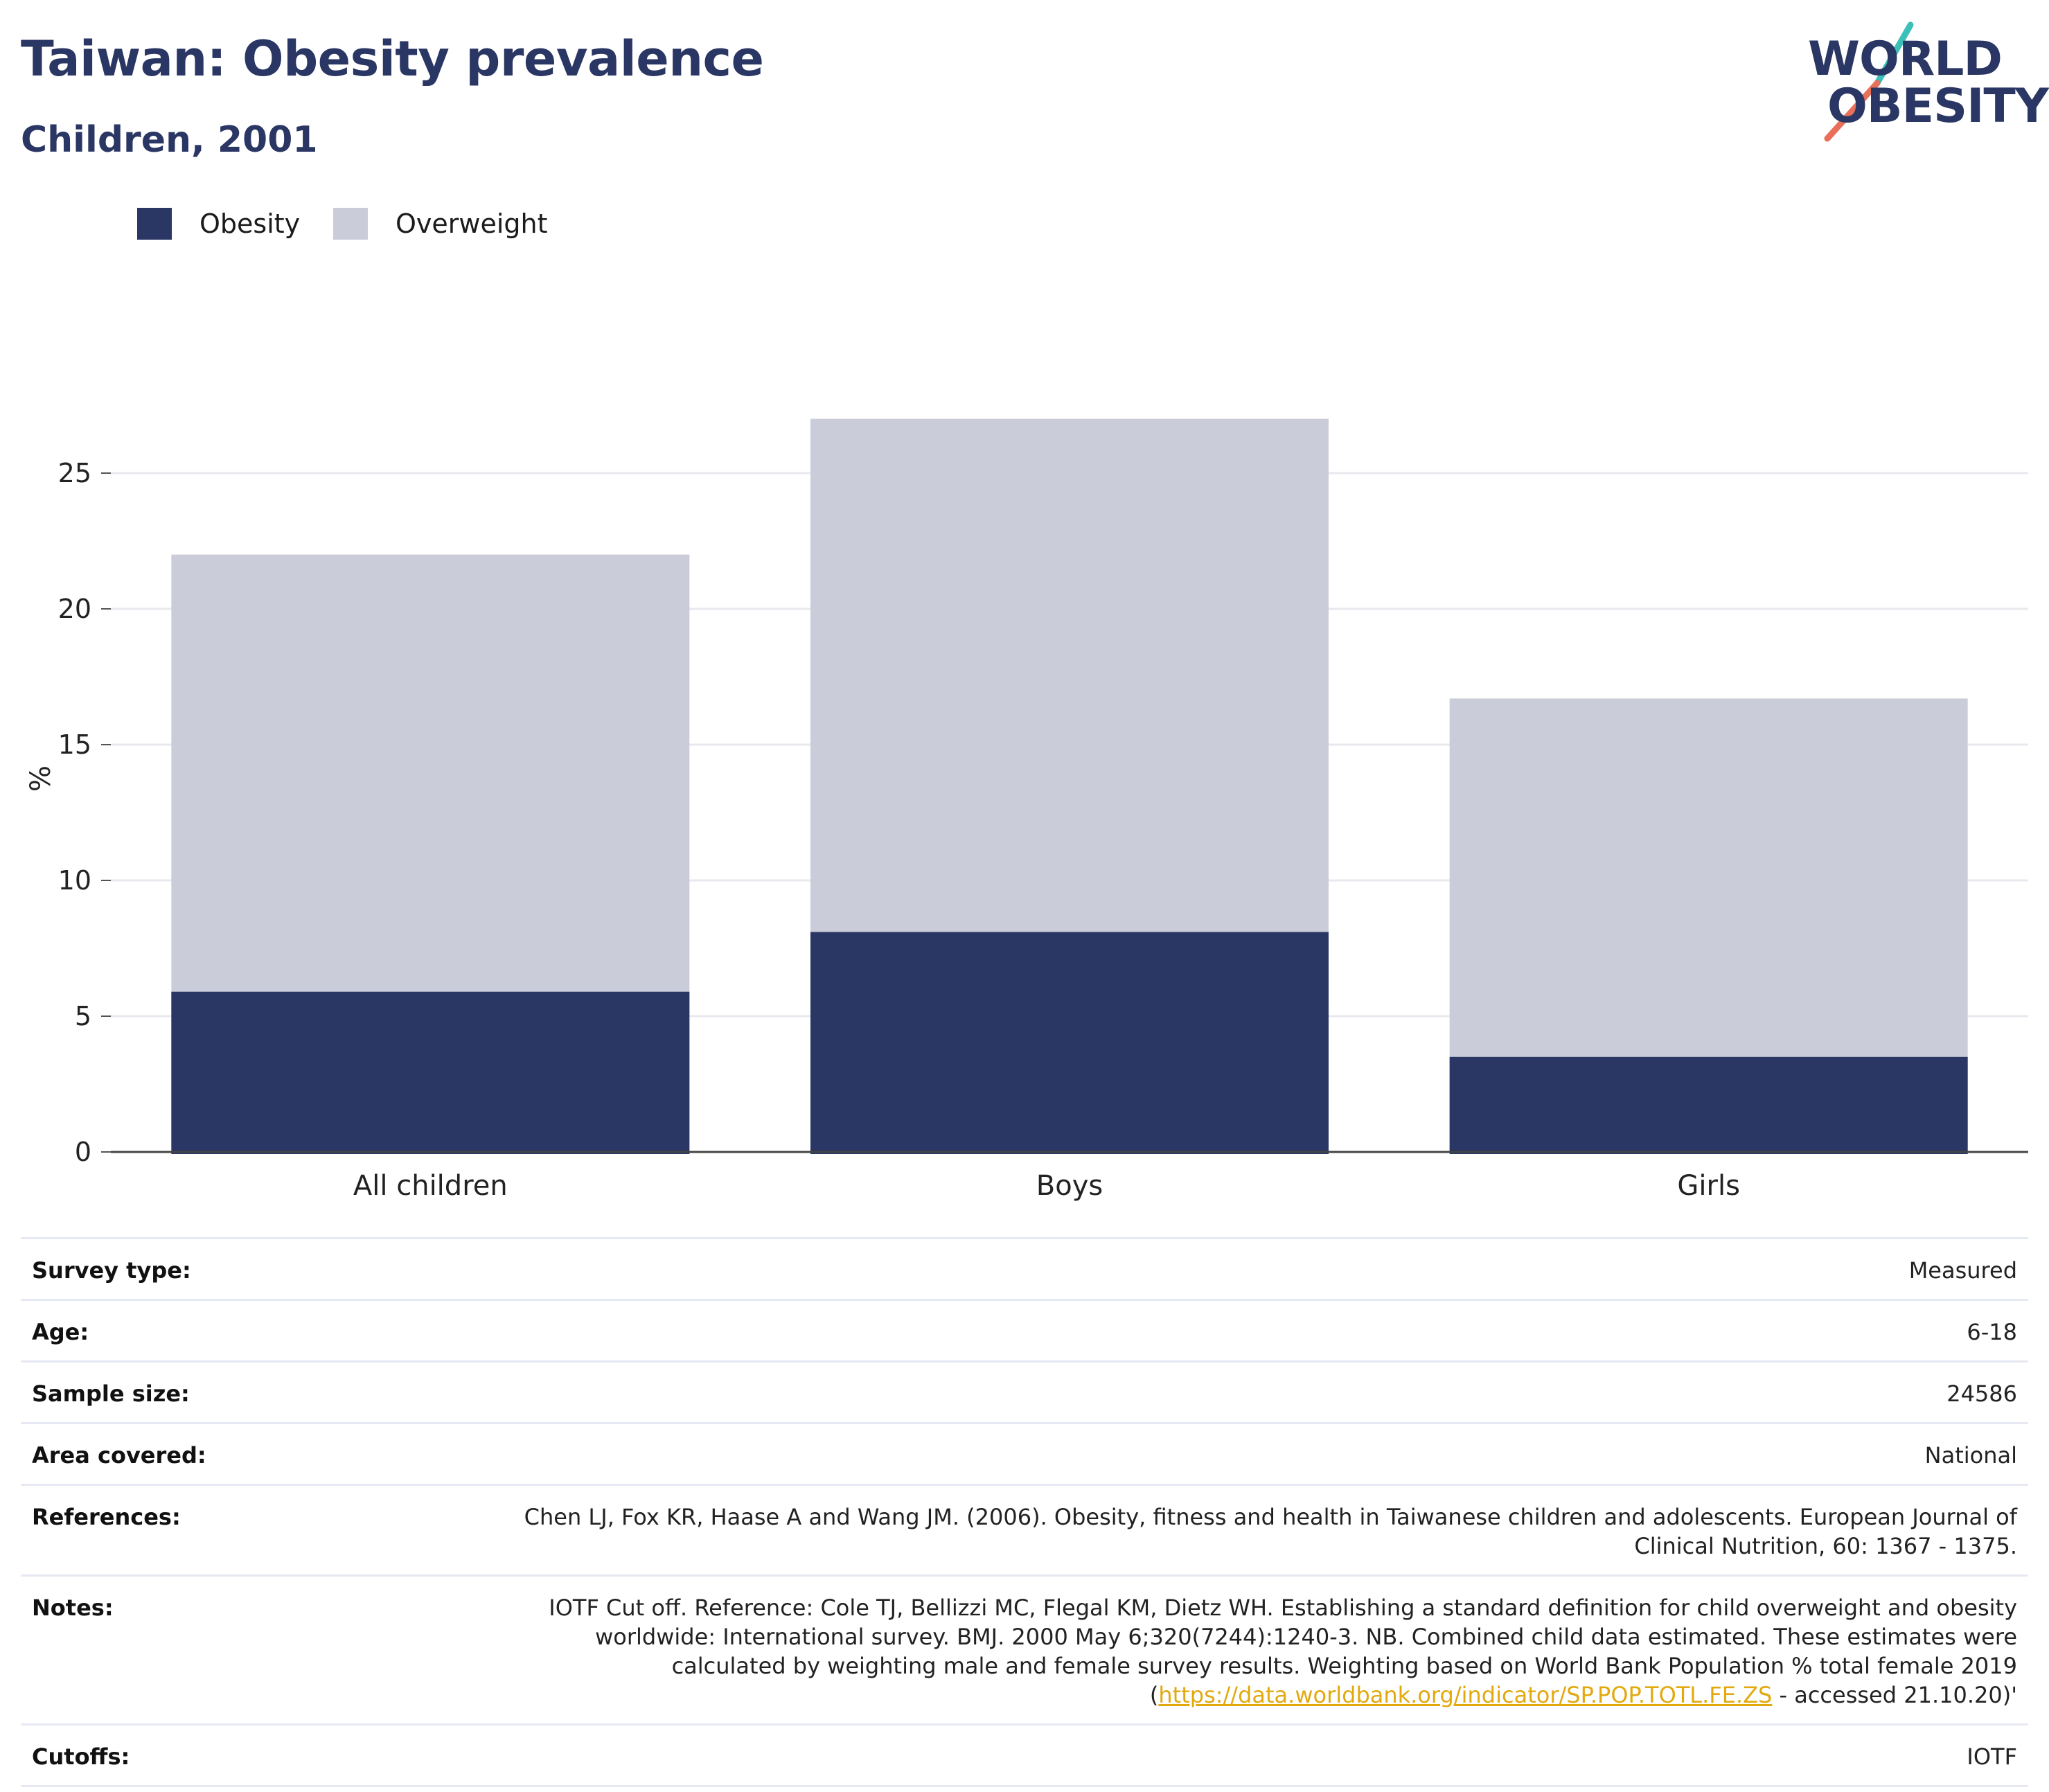  I want to click on bar-obesity-all-children, so click(431, 1072).